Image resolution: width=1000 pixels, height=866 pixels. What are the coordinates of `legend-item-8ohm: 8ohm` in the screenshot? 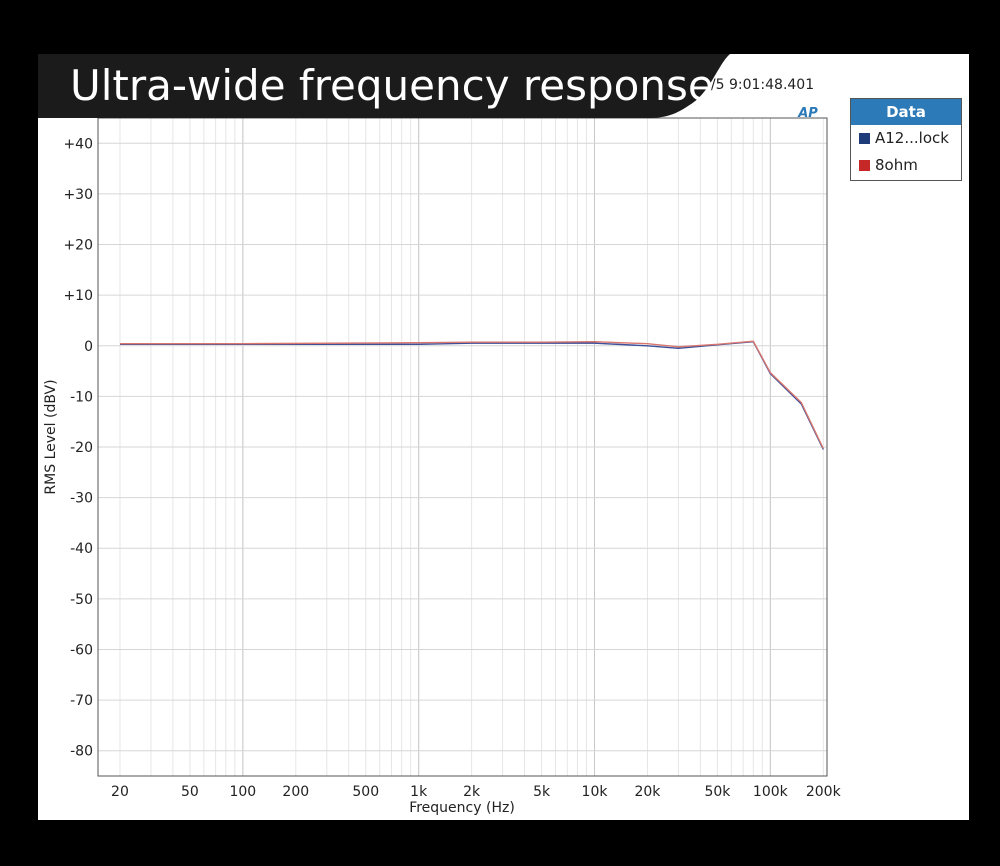 It's located at (906, 165).